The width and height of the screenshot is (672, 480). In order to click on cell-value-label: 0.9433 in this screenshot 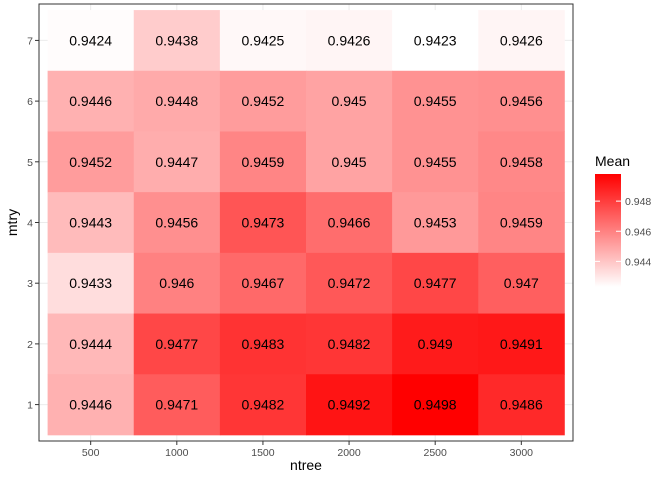, I will do `click(90, 283)`.